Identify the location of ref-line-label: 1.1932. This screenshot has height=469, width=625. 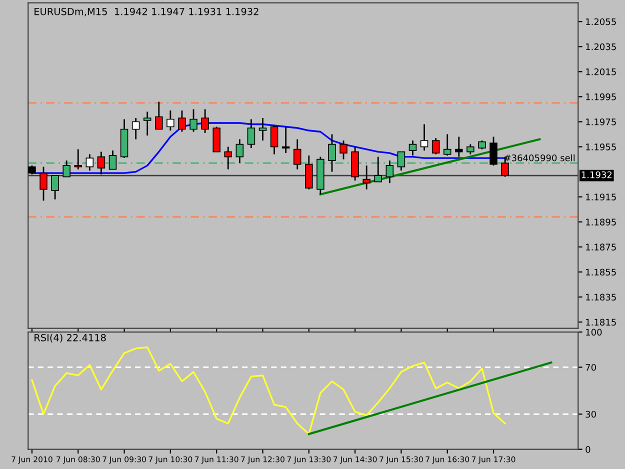
(597, 174).